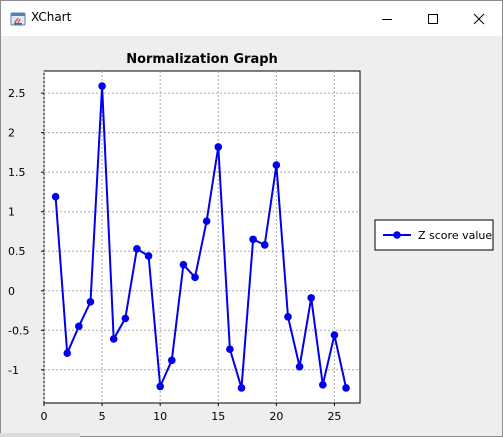 The image size is (503, 437). I want to click on close-icon, so click(479, 18).